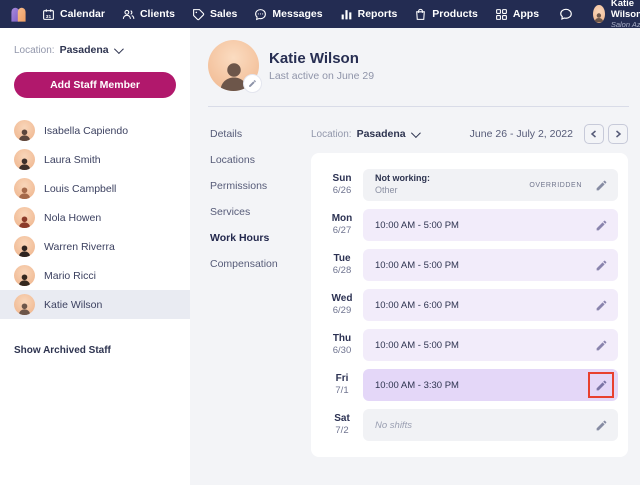 The image size is (640, 485). What do you see at coordinates (223, 14) in the screenshot?
I see `nav-label: Sales` at bounding box center [223, 14].